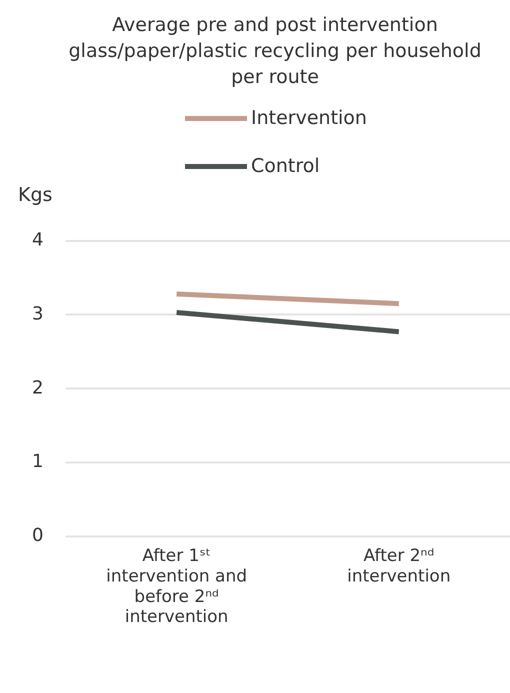  Describe the element at coordinates (38, 313) in the screenshot. I see `y-tick-label: 3` at that location.